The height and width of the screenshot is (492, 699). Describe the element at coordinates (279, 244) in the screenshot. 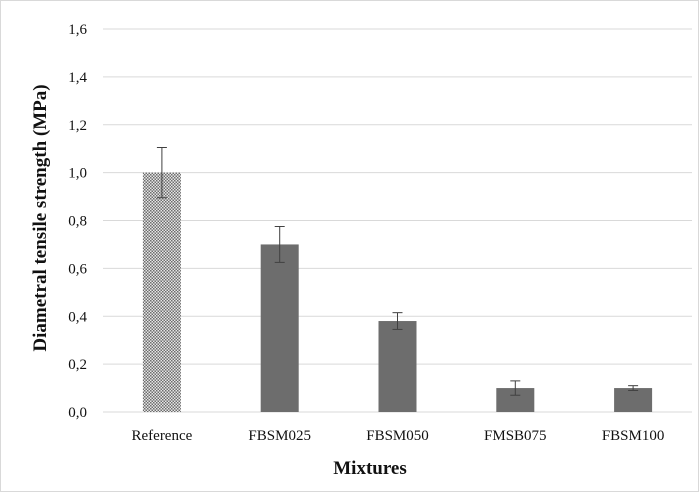

I see `error-bar-fbsm025` at that location.